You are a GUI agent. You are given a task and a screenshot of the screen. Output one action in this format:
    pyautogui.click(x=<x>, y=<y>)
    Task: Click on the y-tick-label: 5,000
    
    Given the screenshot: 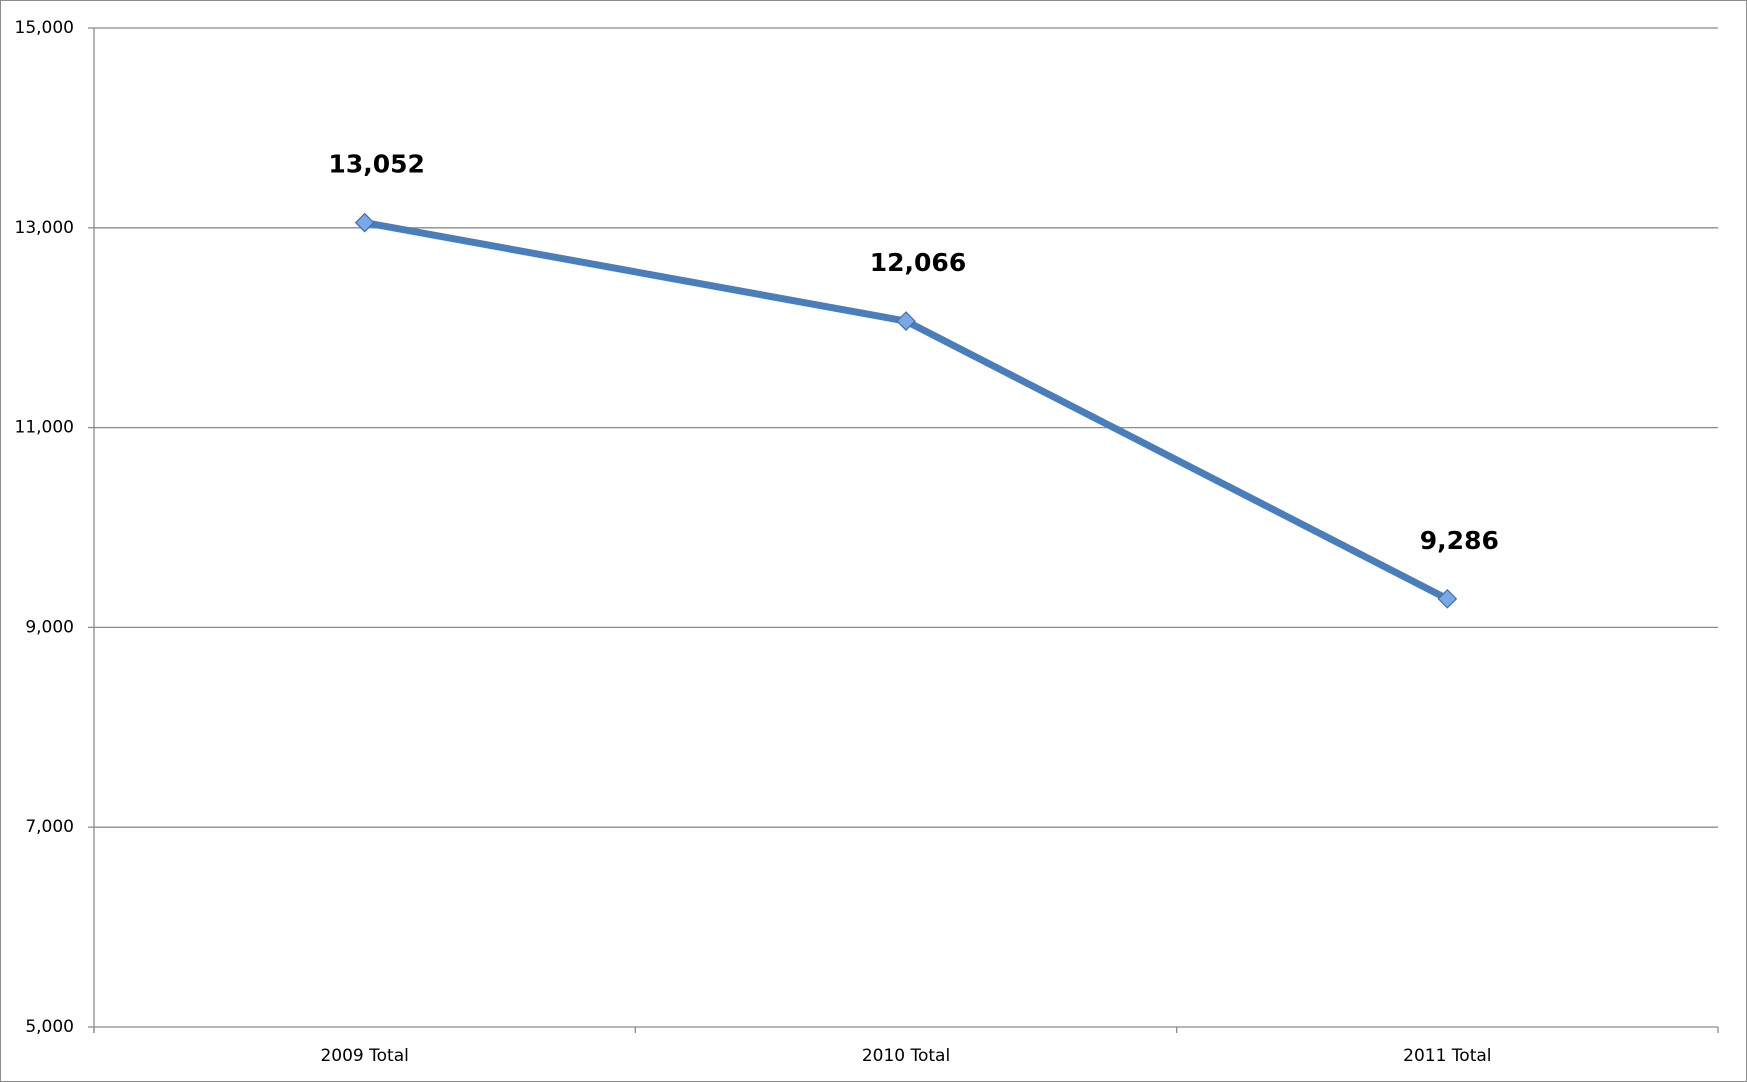 What is the action you would take?
    pyautogui.click(x=49, y=1027)
    